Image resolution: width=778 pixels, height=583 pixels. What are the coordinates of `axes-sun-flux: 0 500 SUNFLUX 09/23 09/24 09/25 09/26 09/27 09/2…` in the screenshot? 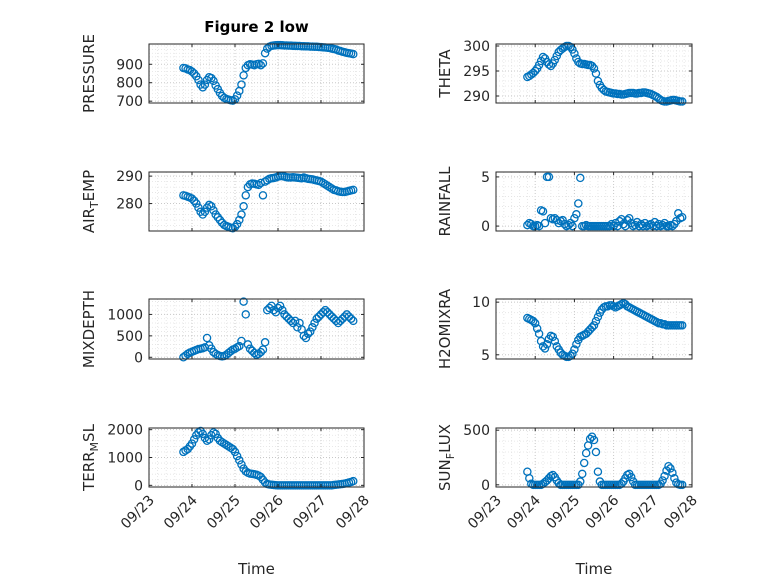 It's located at (568, 500).